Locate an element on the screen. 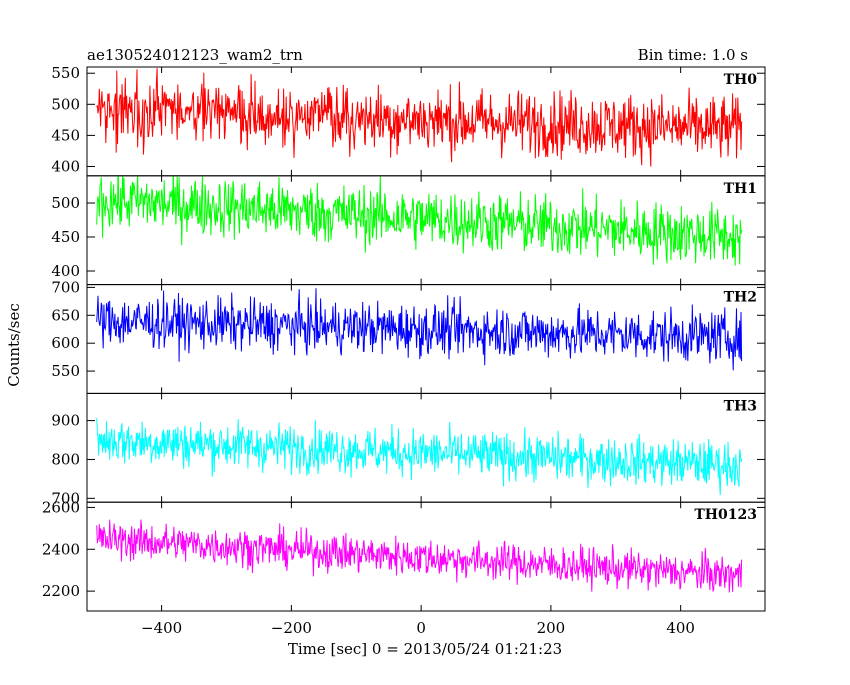 This screenshot has width=850, height=685. panel-th2: 550 600 650 700 TH2 is located at coordinates (408, 336).